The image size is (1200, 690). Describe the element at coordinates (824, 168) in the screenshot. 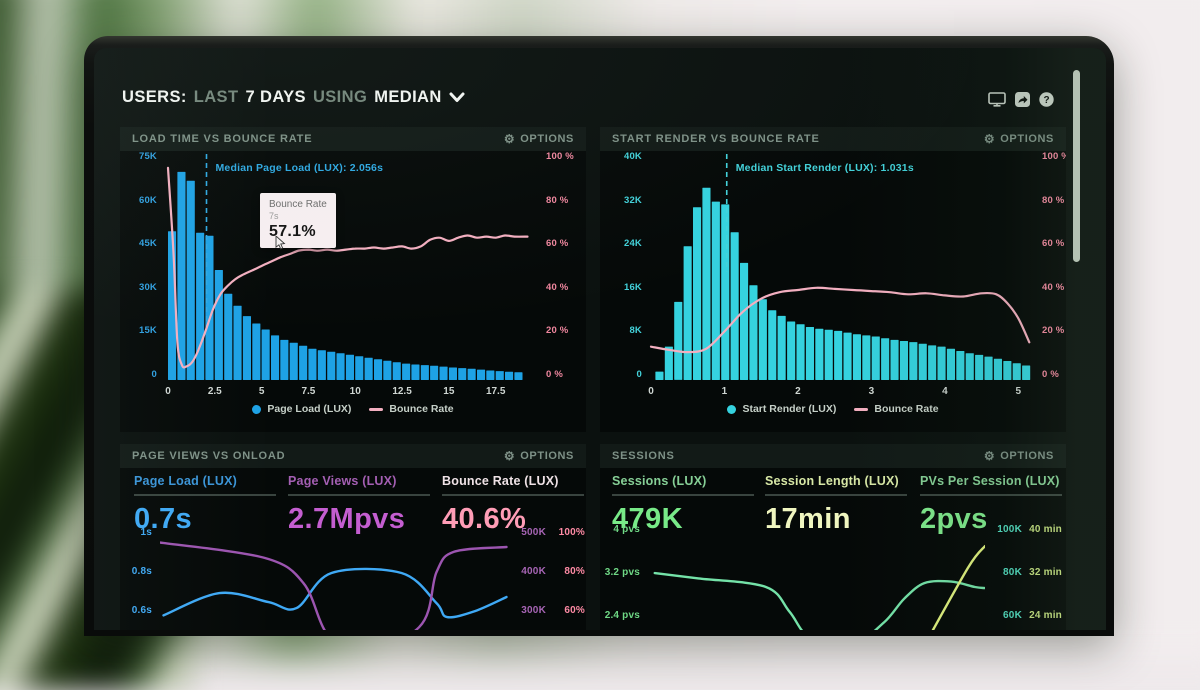

I see `median-annotation: Median Start Render (LUX): 1.031s` at that location.